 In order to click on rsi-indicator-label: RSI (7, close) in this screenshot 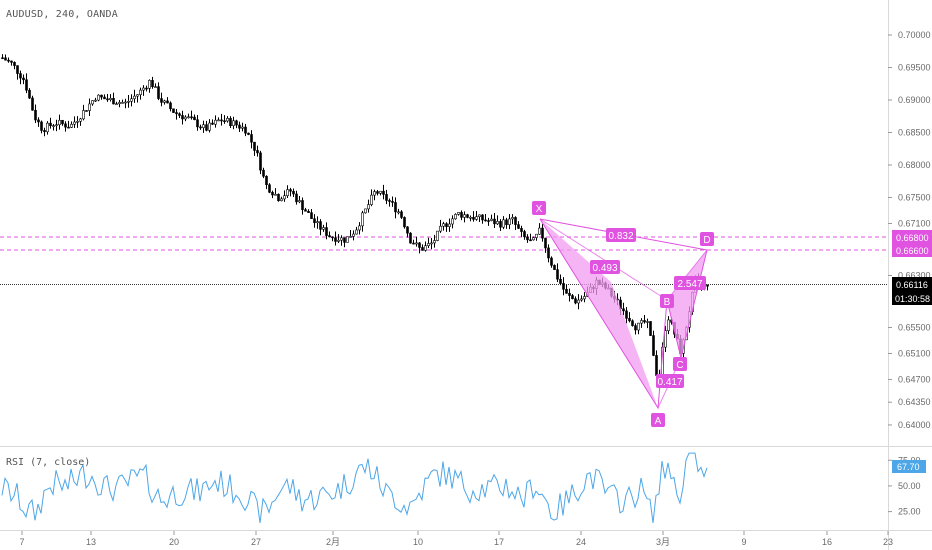, I will do `click(48, 462)`.